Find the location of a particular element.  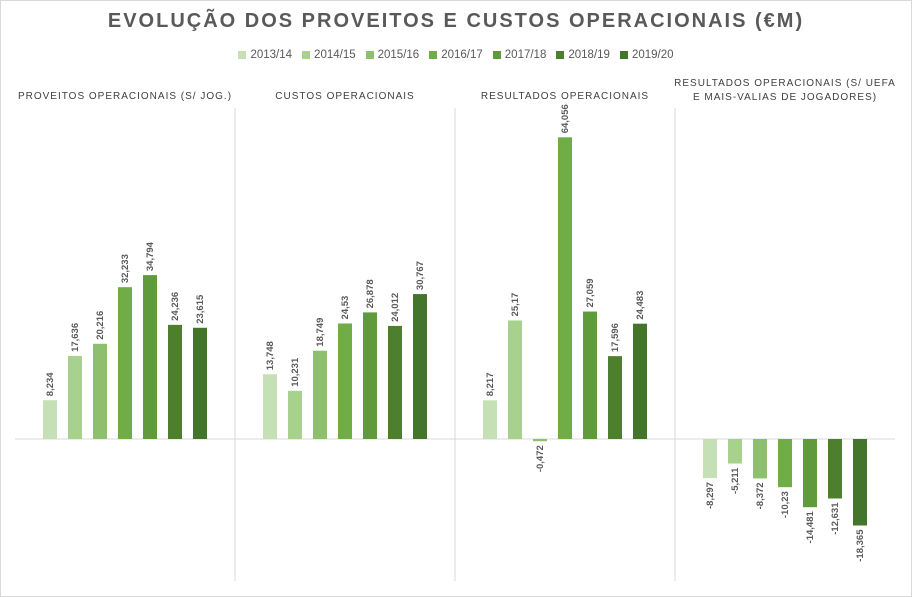

panel-title: E MAIS-VALIAS DE JOGADORES) is located at coordinates (785, 97).